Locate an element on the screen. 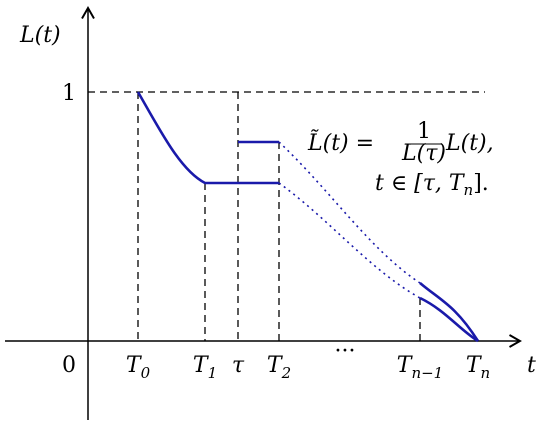  one-label: 1 is located at coordinates (69, 93).